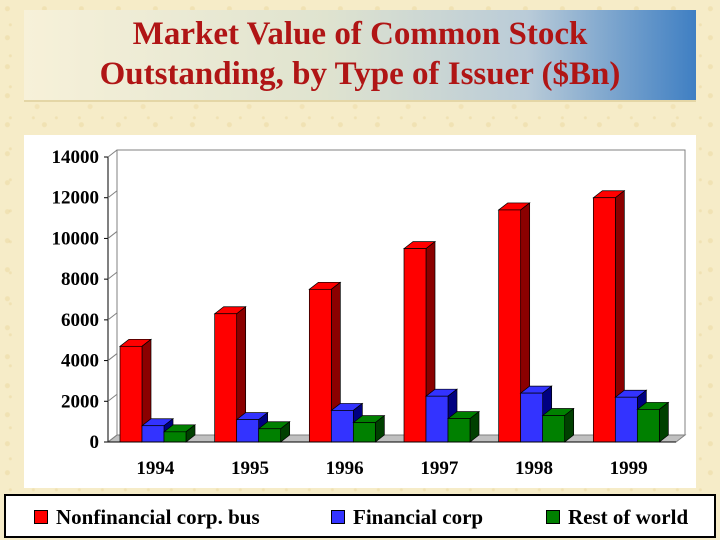 The height and width of the screenshot is (540, 720). I want to click on bar-side, so click(663, 422).